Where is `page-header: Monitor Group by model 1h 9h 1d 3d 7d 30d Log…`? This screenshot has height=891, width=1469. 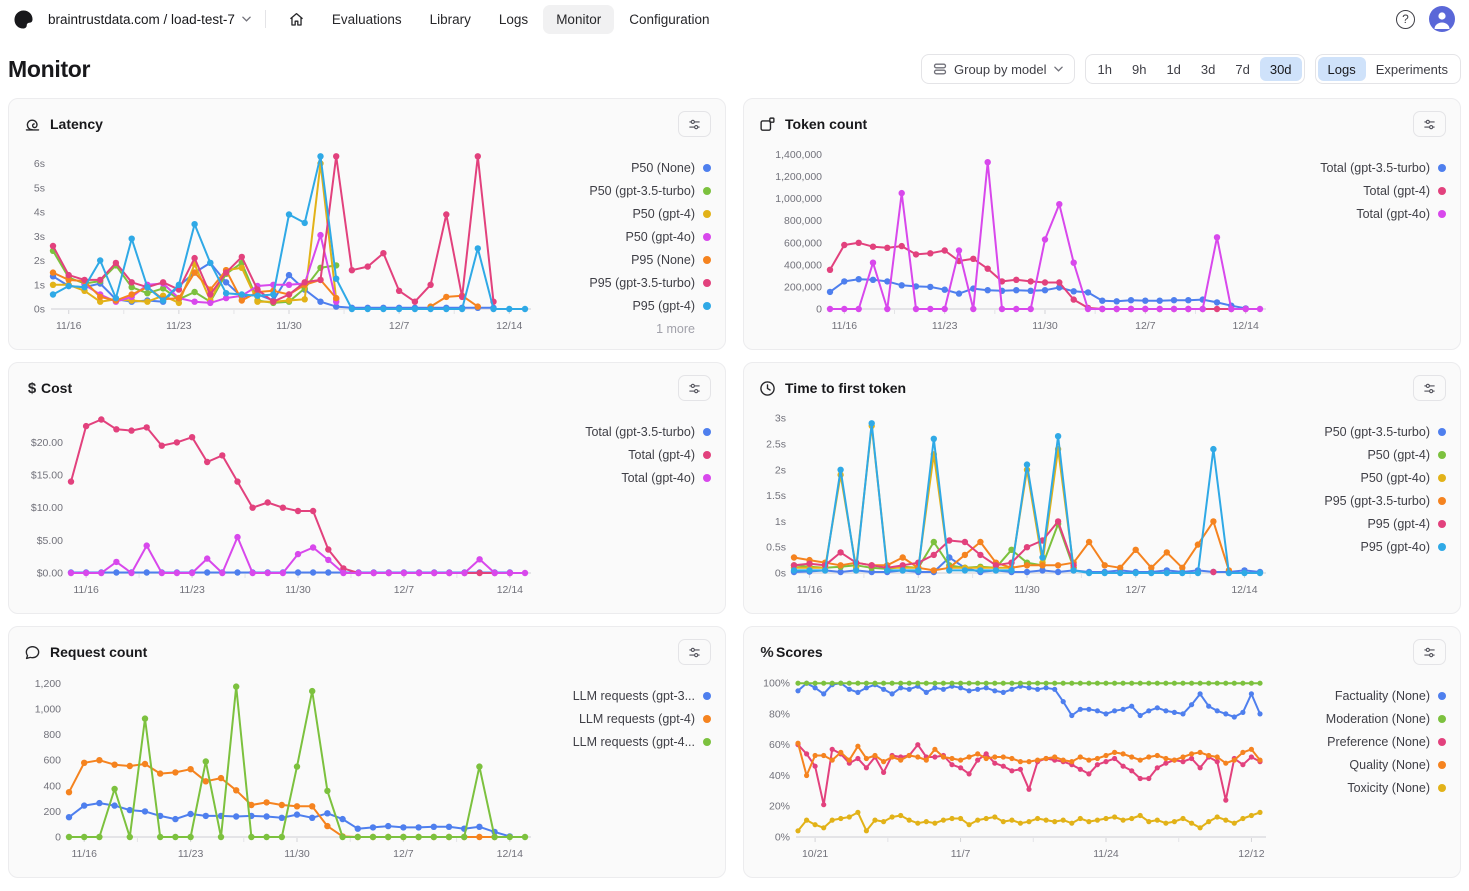 page-header: Monitor Group by model 1h 9h 1d 3d 7d 30d Log… is located at coordinates (734, 68).